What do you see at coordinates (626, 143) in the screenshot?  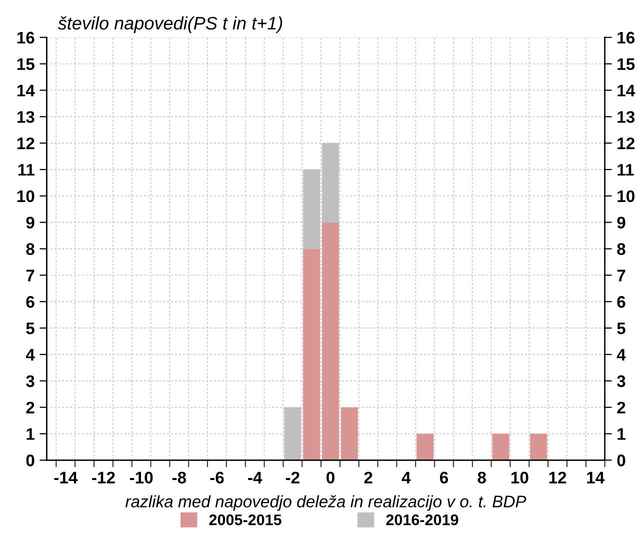 I see `y2-tick-label: 12` at bounding box center [626, 143].